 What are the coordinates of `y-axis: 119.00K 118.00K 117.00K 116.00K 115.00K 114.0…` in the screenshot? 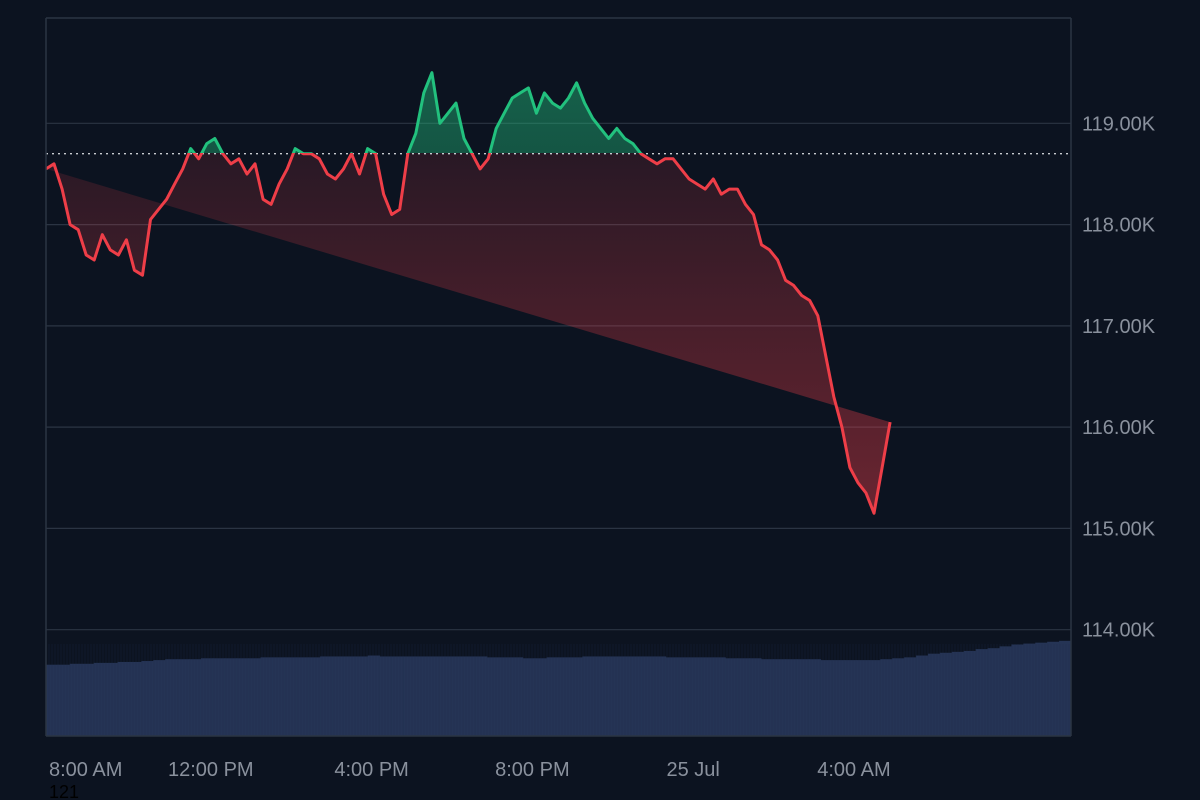 It's located at (1119, 377).